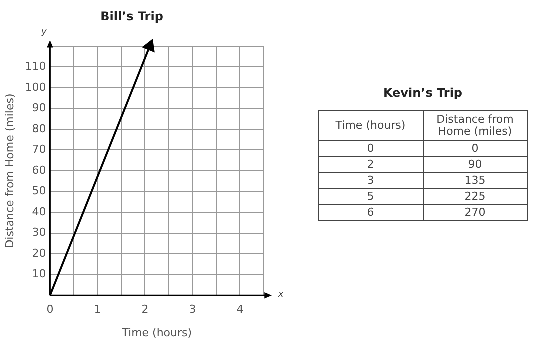 The height and width of the screenshot is (344, 550). Describe the element at coordinates (98, 309) in the screenshot. I see `x-tick-label: 1` at that location.